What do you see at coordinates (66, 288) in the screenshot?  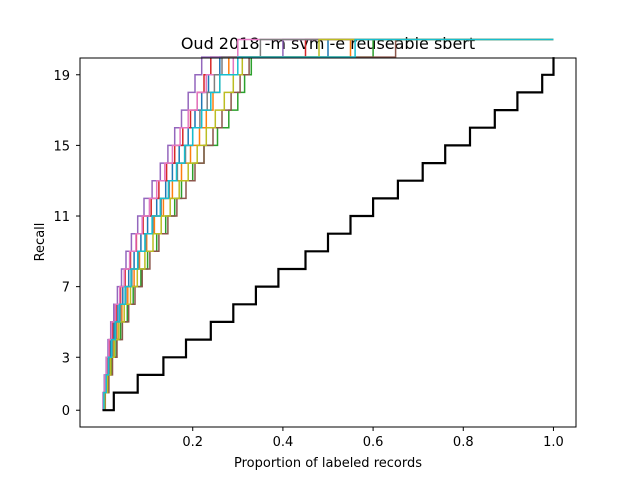 I see `y-tick-label-3: 7` at bounding box center [66, 288].